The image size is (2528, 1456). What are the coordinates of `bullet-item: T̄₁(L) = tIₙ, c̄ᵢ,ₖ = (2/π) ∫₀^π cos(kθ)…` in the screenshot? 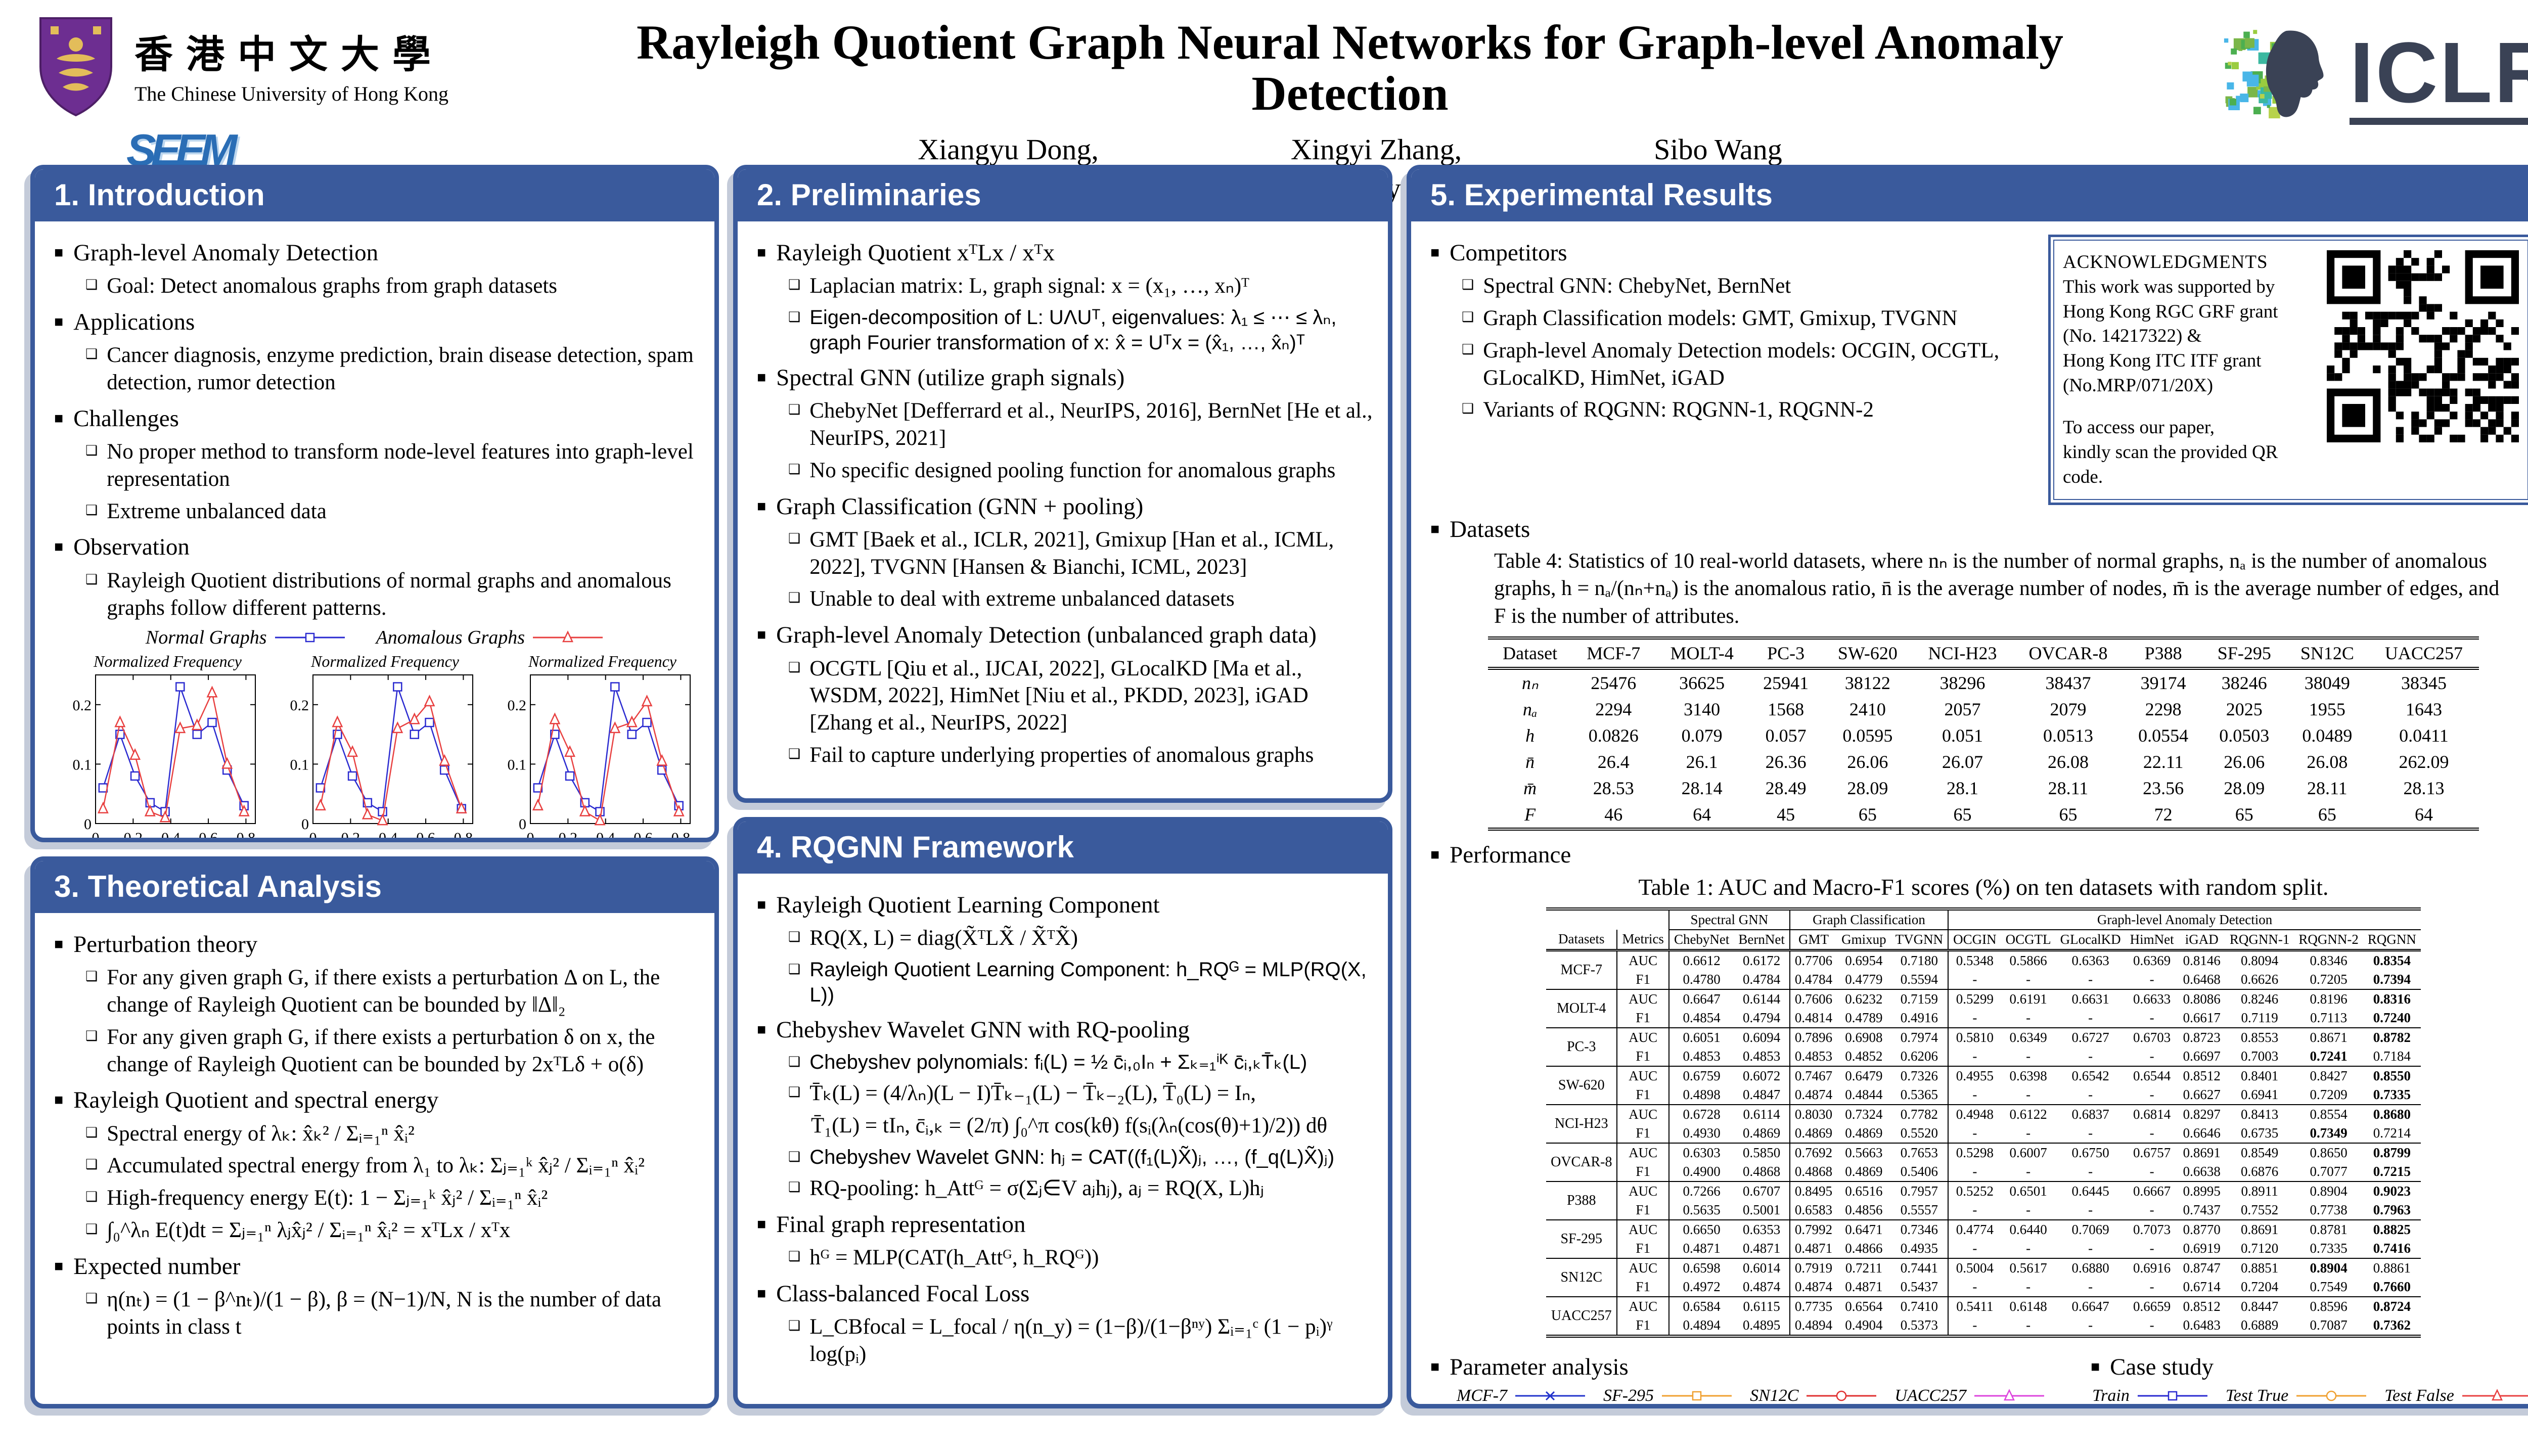 It's located at (1070, 1126).